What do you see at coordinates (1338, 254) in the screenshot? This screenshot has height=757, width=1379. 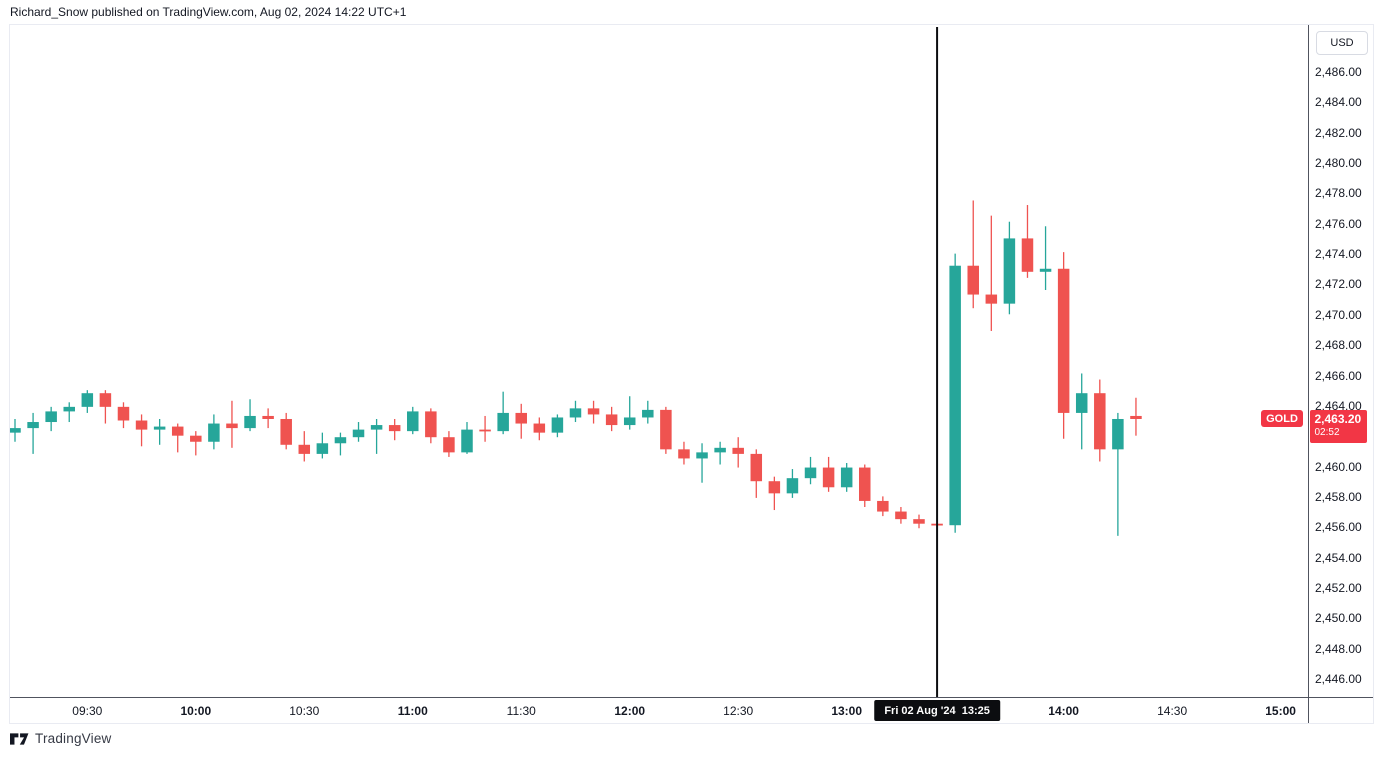 I see `price-tick-label: 2,474.00` at bounding box center [1338, 254].